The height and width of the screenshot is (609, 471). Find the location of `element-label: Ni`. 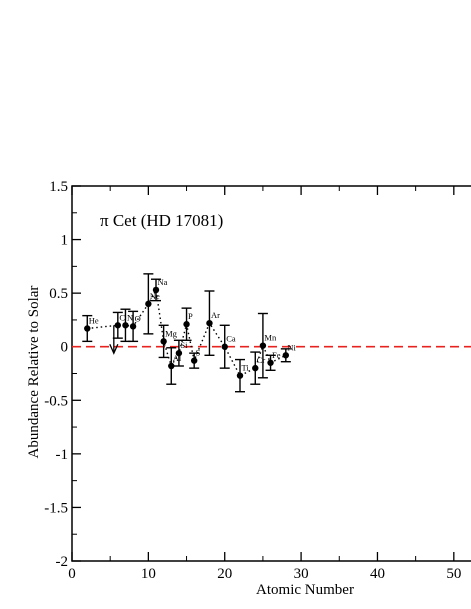

element-label: Ni is located at coordinates (291, 347).